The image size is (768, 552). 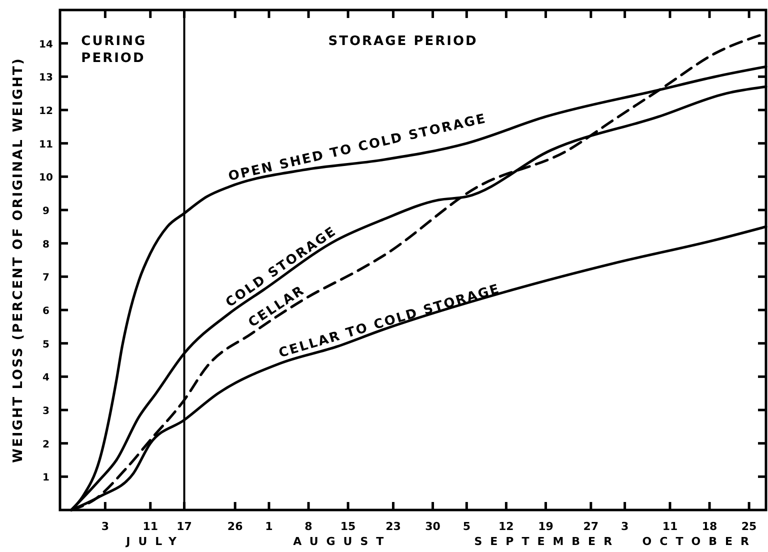 What do you see at coordinates (114, 50) in the screenshot?
I see `annotation: CURING PERIOD` at bounding box center [114, 50].